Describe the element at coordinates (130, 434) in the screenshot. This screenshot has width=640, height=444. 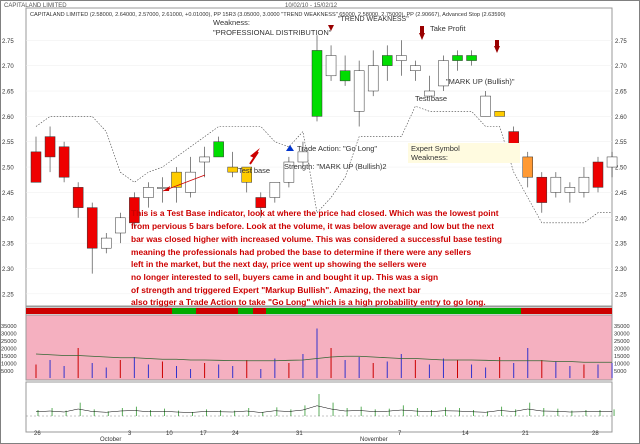
I see `x-tick: 3` at that location.